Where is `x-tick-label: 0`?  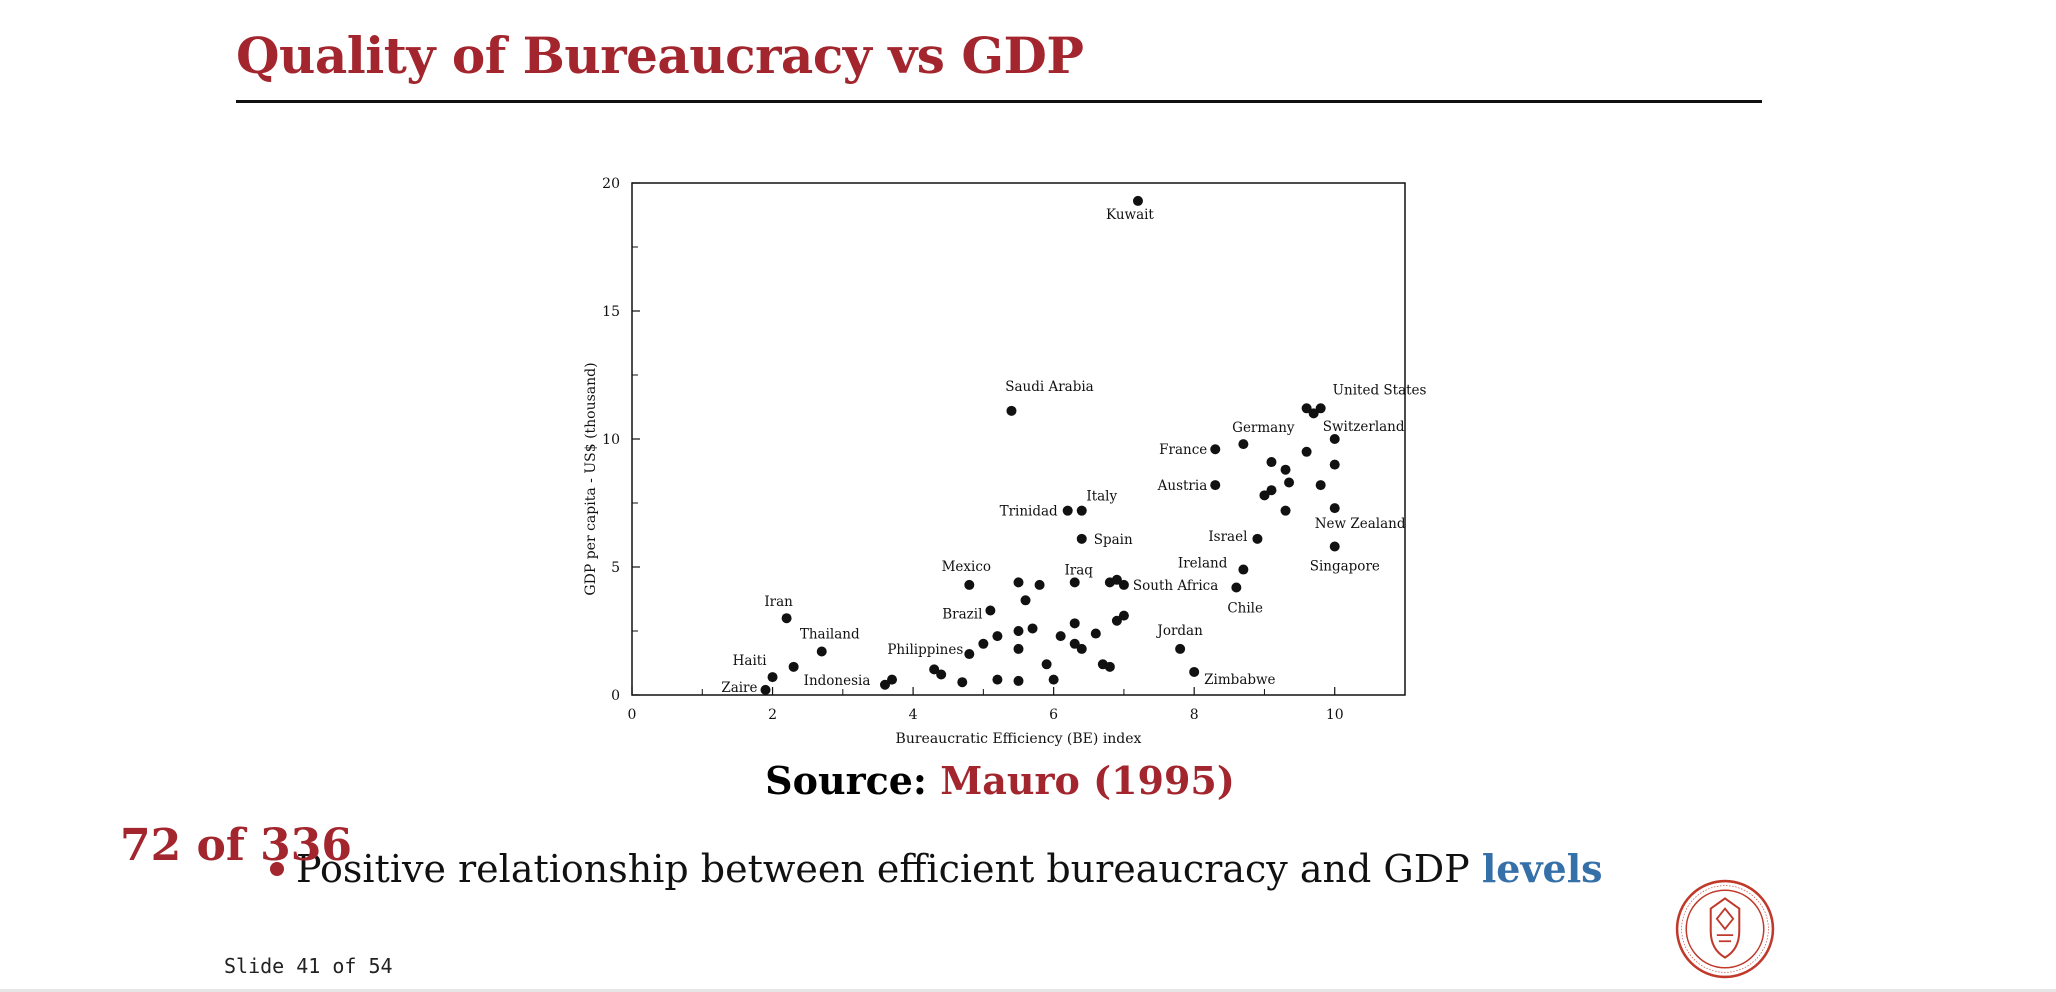 x-tick-label: 0 is located at coordinates (632, 715).